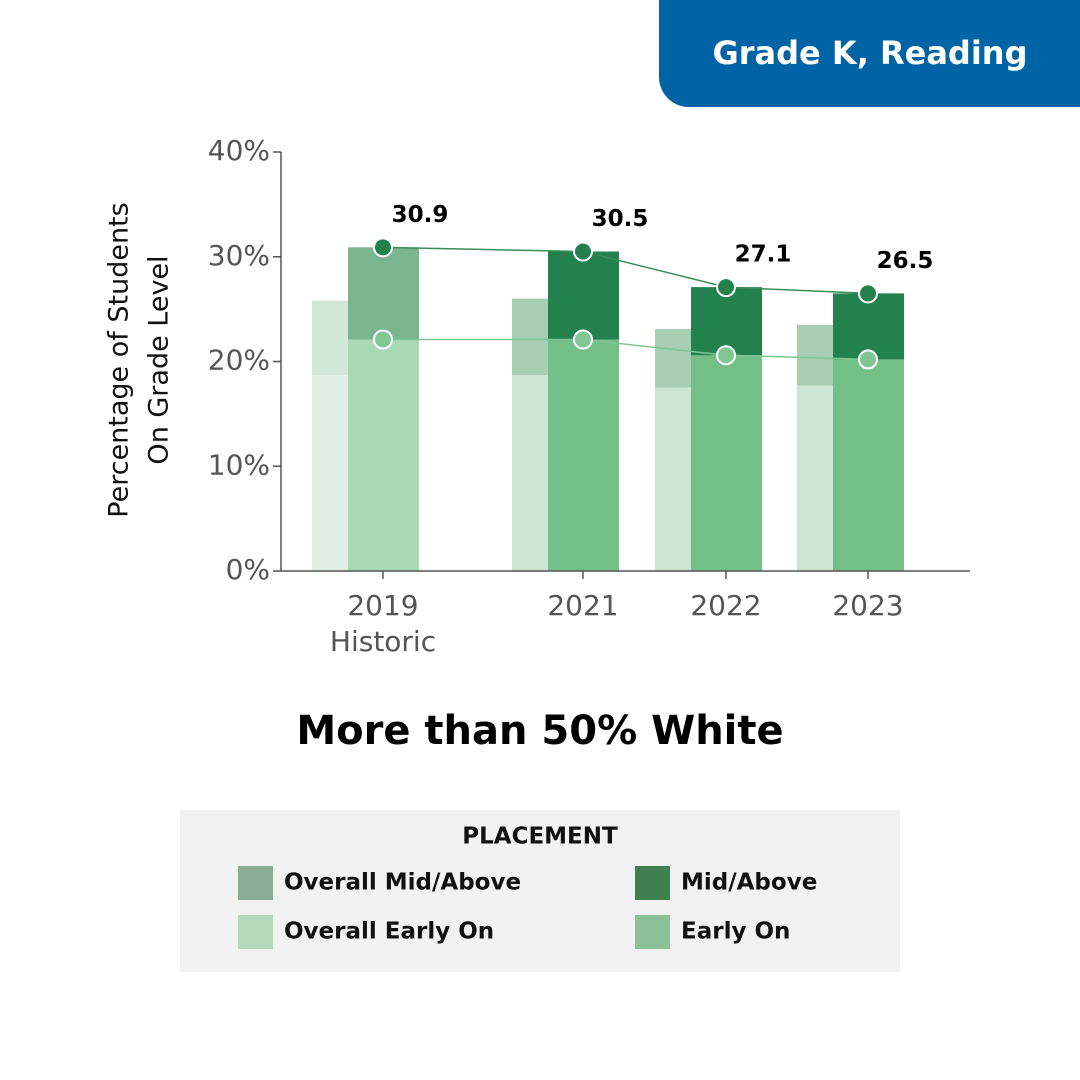 Image resolution: width=1080 pixels, height=1080 pixels. Describe the element at coordinates (420, 215) in the screenshot. I see `data-label: 30.9` at that location.